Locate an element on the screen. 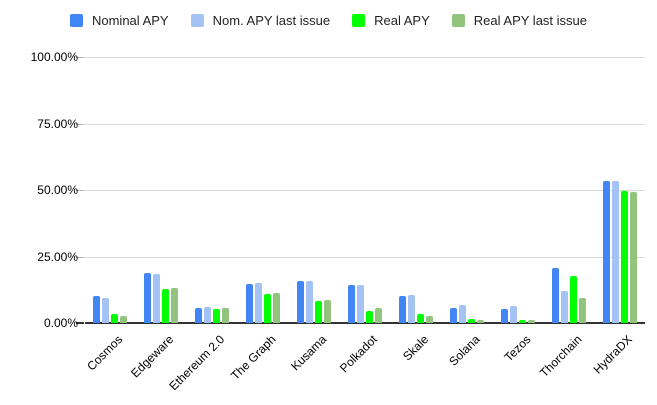 This screenshot has width=657, height=405. bar-polkadot-nominal-apy is located at coordinates (351, 304).